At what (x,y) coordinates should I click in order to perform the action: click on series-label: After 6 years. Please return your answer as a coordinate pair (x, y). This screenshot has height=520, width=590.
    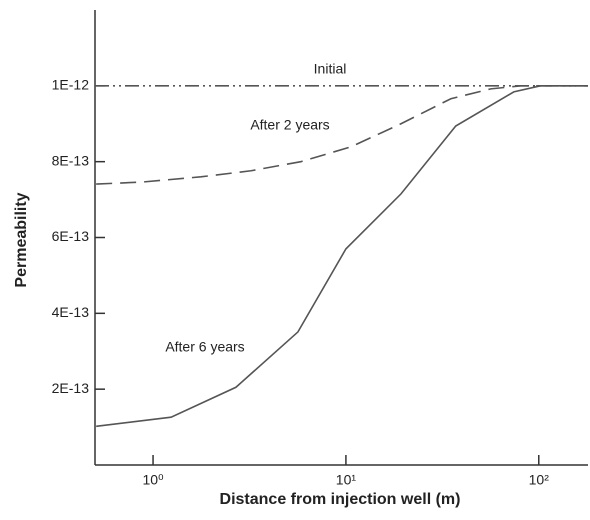
    Looking at the image, I should click on (204, 347).